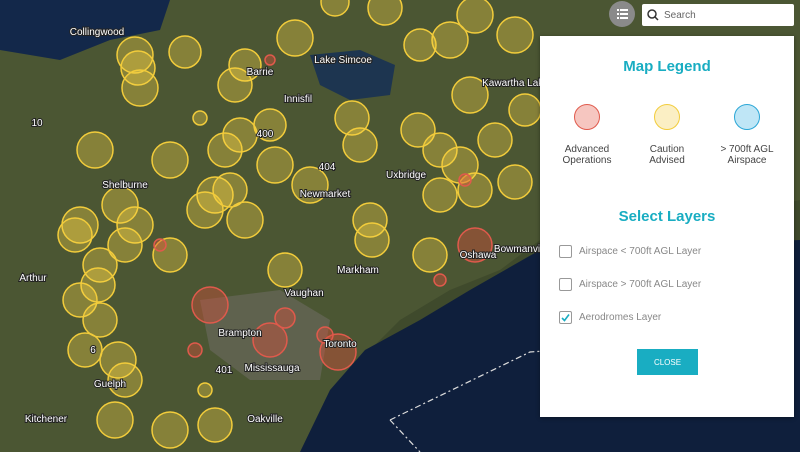 Image resolution: width=800 pixels, height=452 pixels. What do you see at coordinates (667, 135) in the screenshot?
I see `legend-item: Caution Advised` at bounding box center [667, 135].